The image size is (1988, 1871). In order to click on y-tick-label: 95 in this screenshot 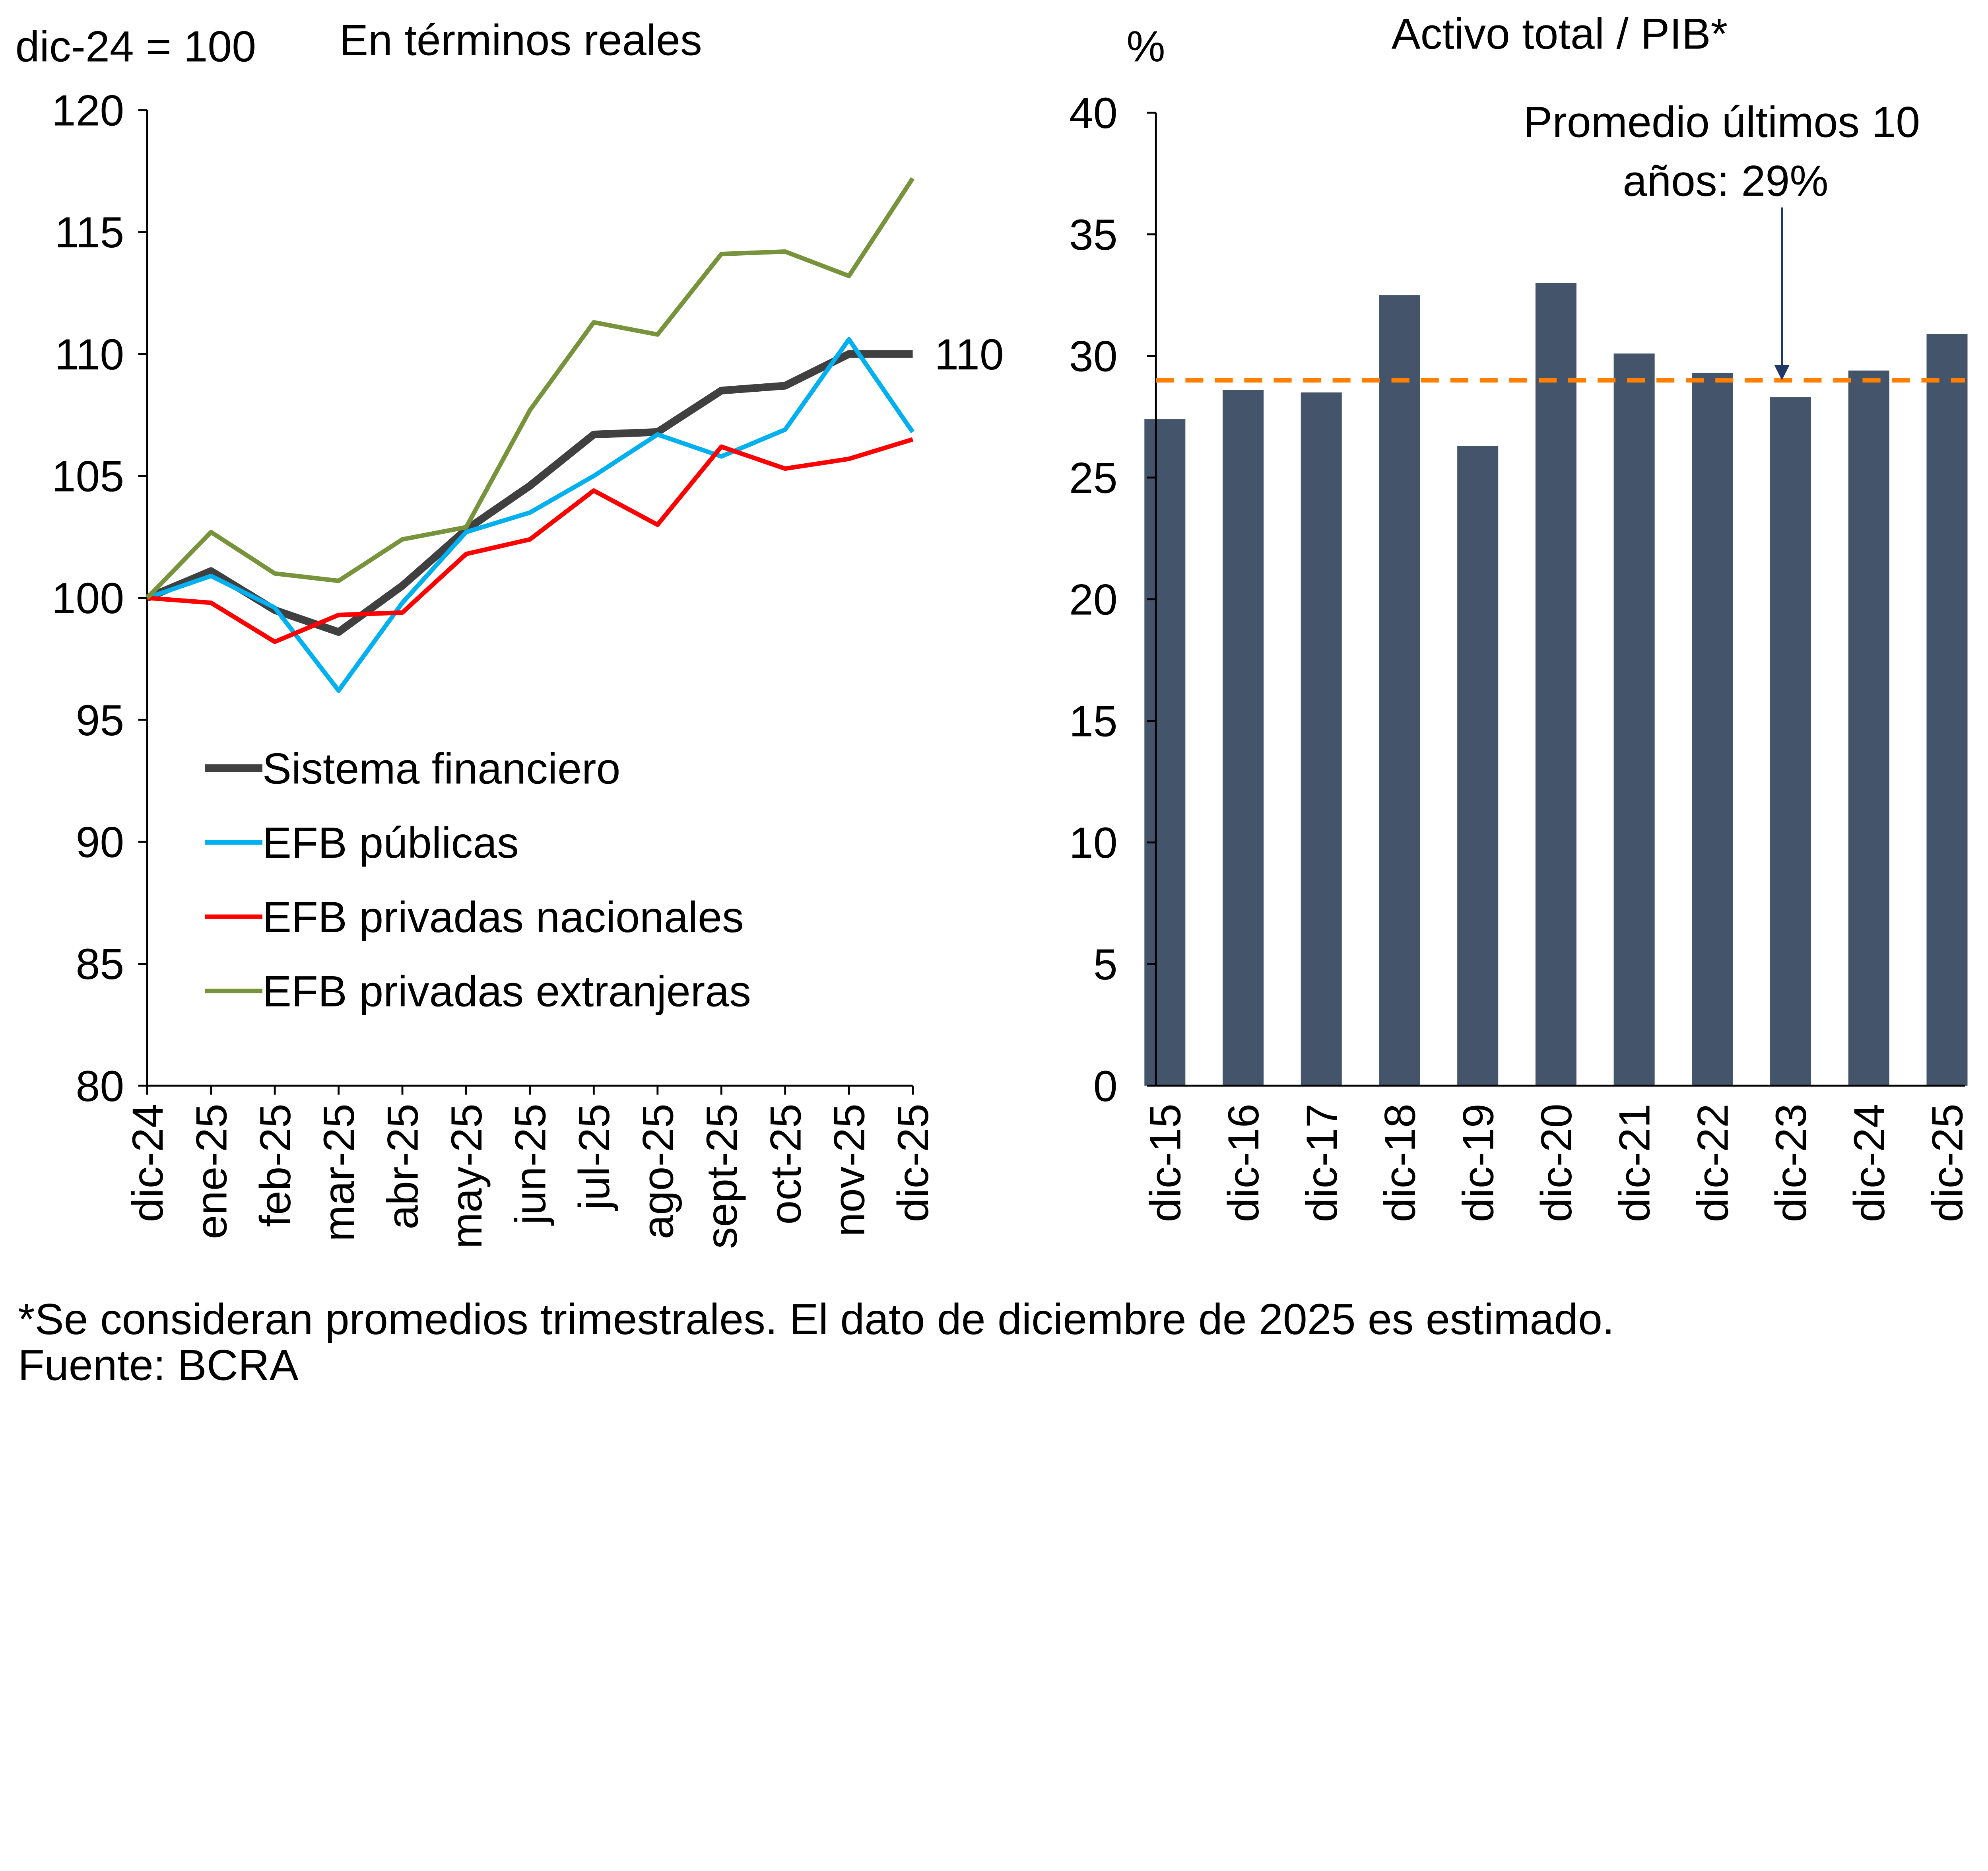, I will do `click(100, 720)`.